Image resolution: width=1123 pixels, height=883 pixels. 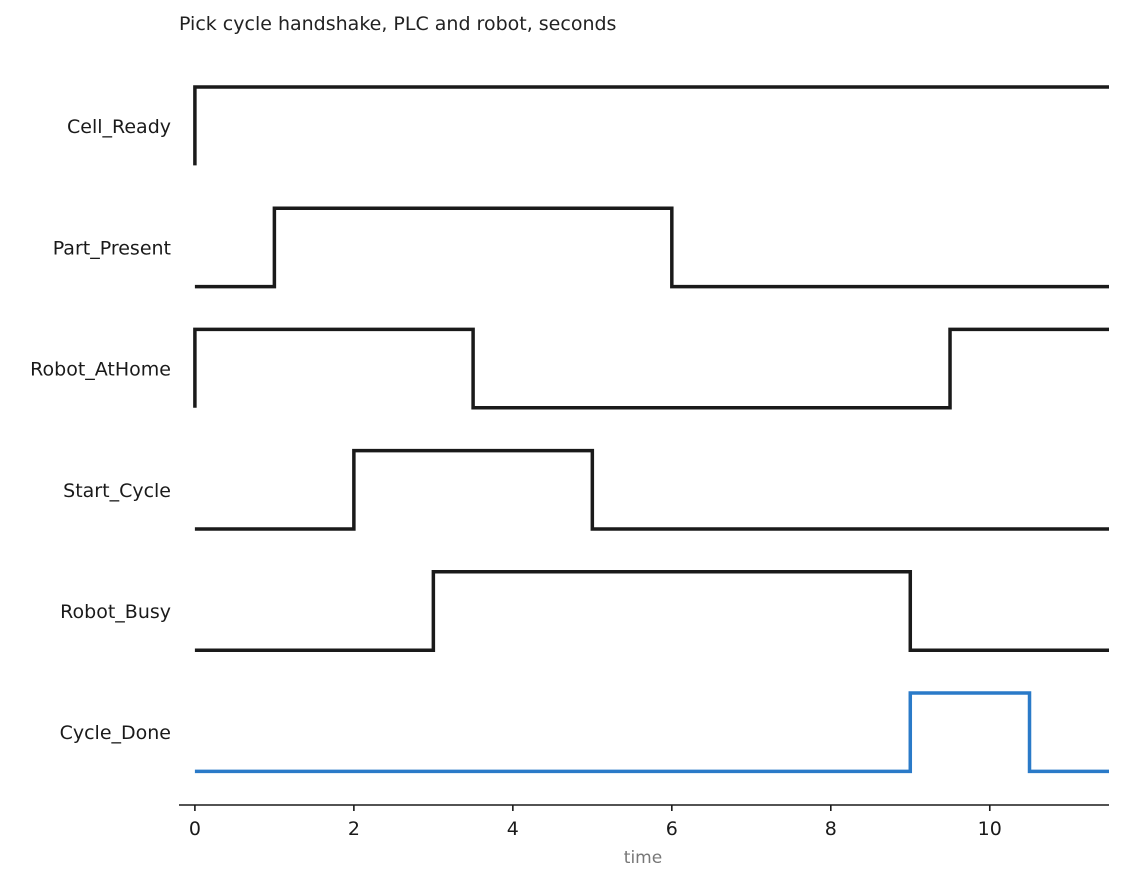 I want to click on waveform-part-present, so click(x=651, y=247).